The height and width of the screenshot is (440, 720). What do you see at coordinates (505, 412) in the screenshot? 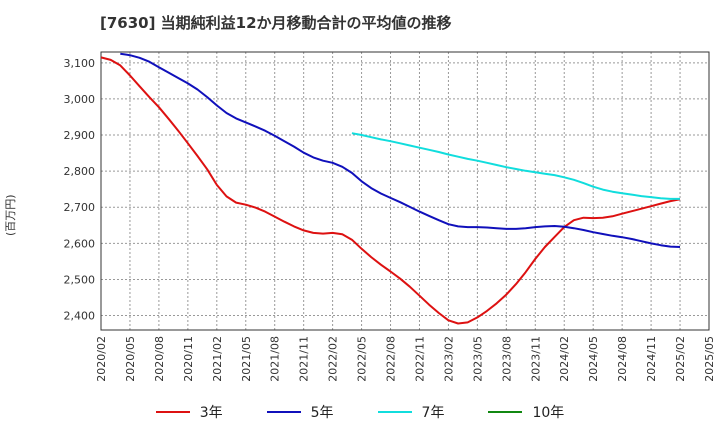
I see `legend-swatch-10y` at bounding box center [505, 412].